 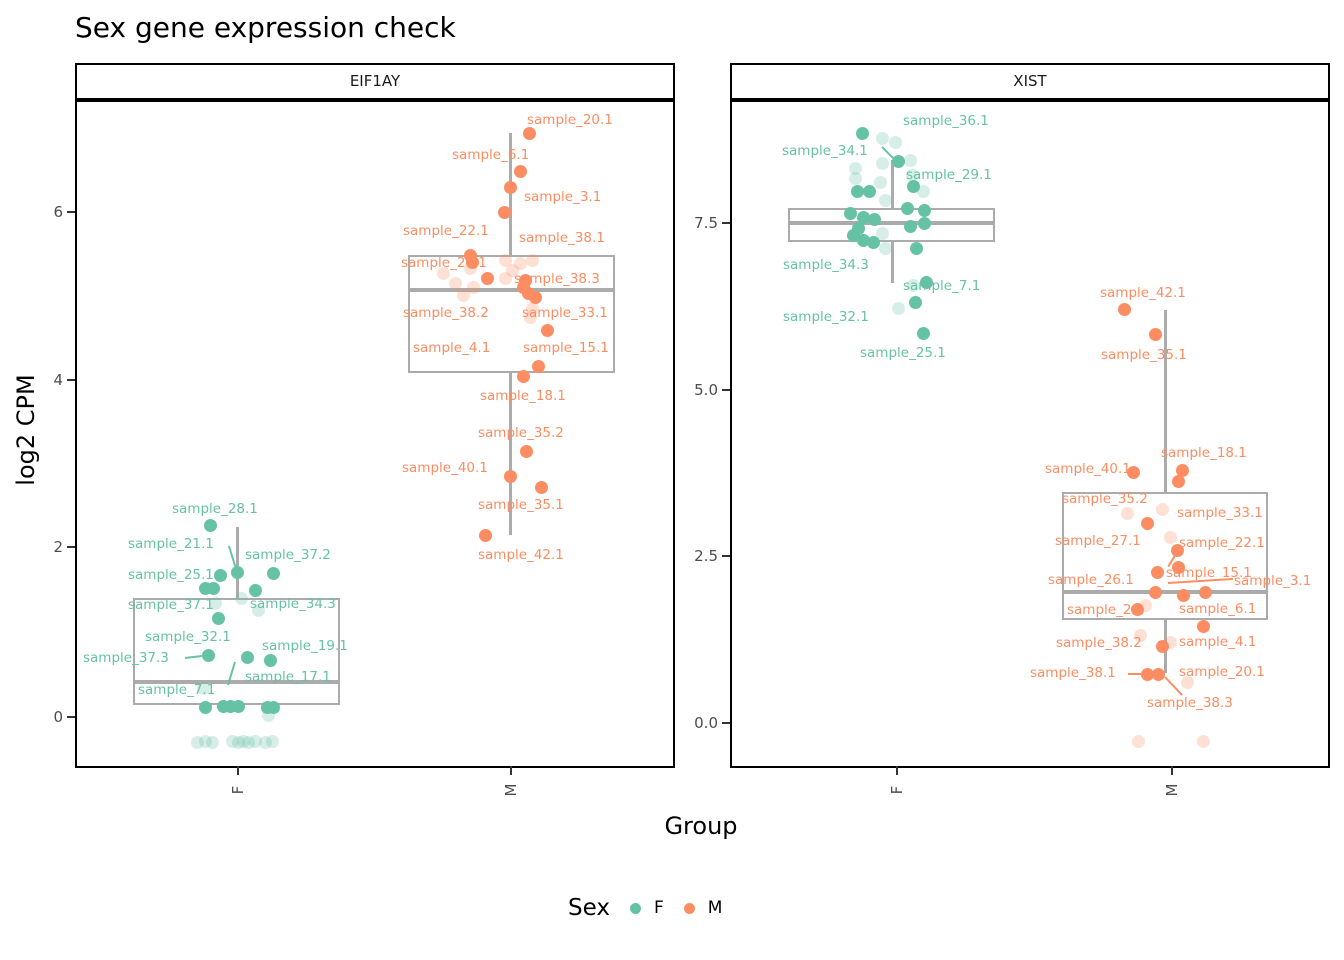 I want to click on point-label: sample_35.1, so click(x=1144, y=355).